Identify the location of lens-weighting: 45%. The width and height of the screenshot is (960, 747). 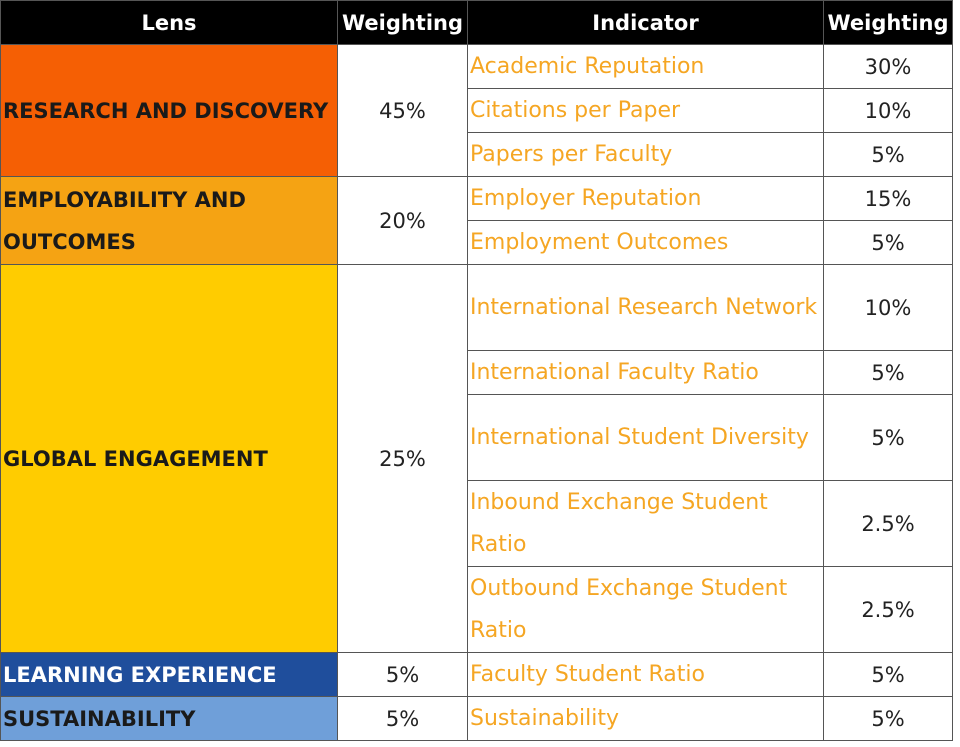
(402, 110).